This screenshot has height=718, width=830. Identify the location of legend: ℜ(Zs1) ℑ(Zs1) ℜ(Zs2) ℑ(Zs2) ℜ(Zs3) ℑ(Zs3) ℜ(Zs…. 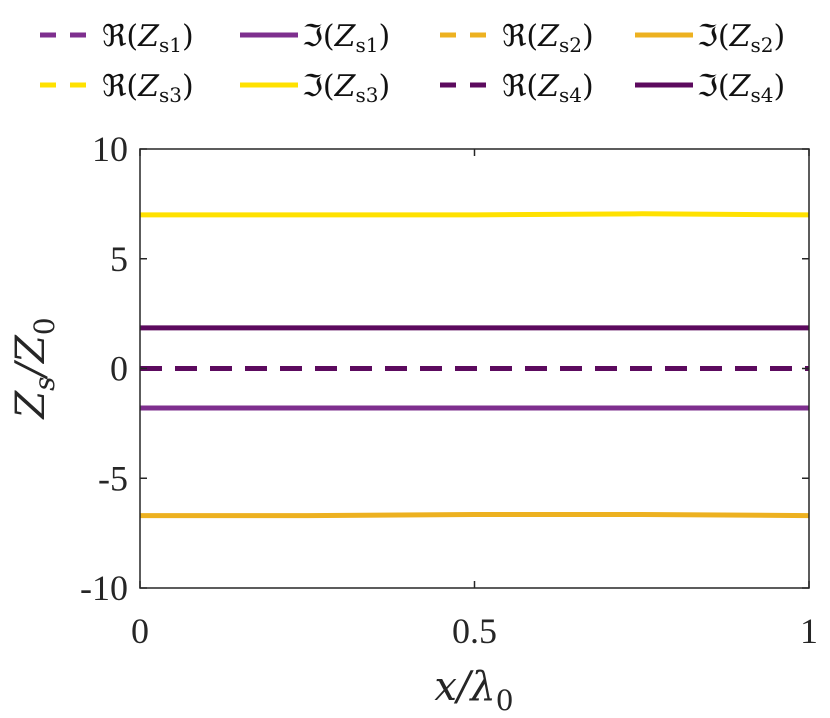
(412, 63).